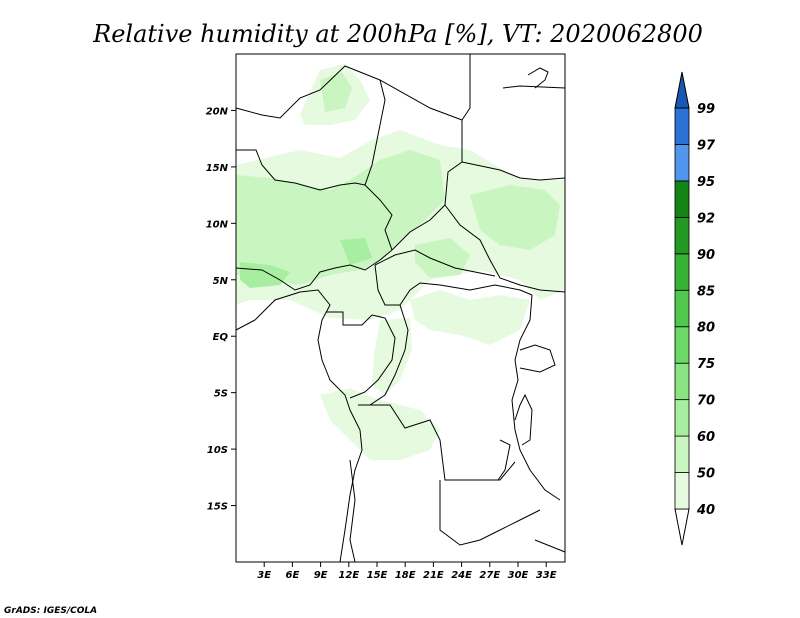 The width and height of the screenshot is (800, 618). I want to click on mozambique-border, so click(550, 546).